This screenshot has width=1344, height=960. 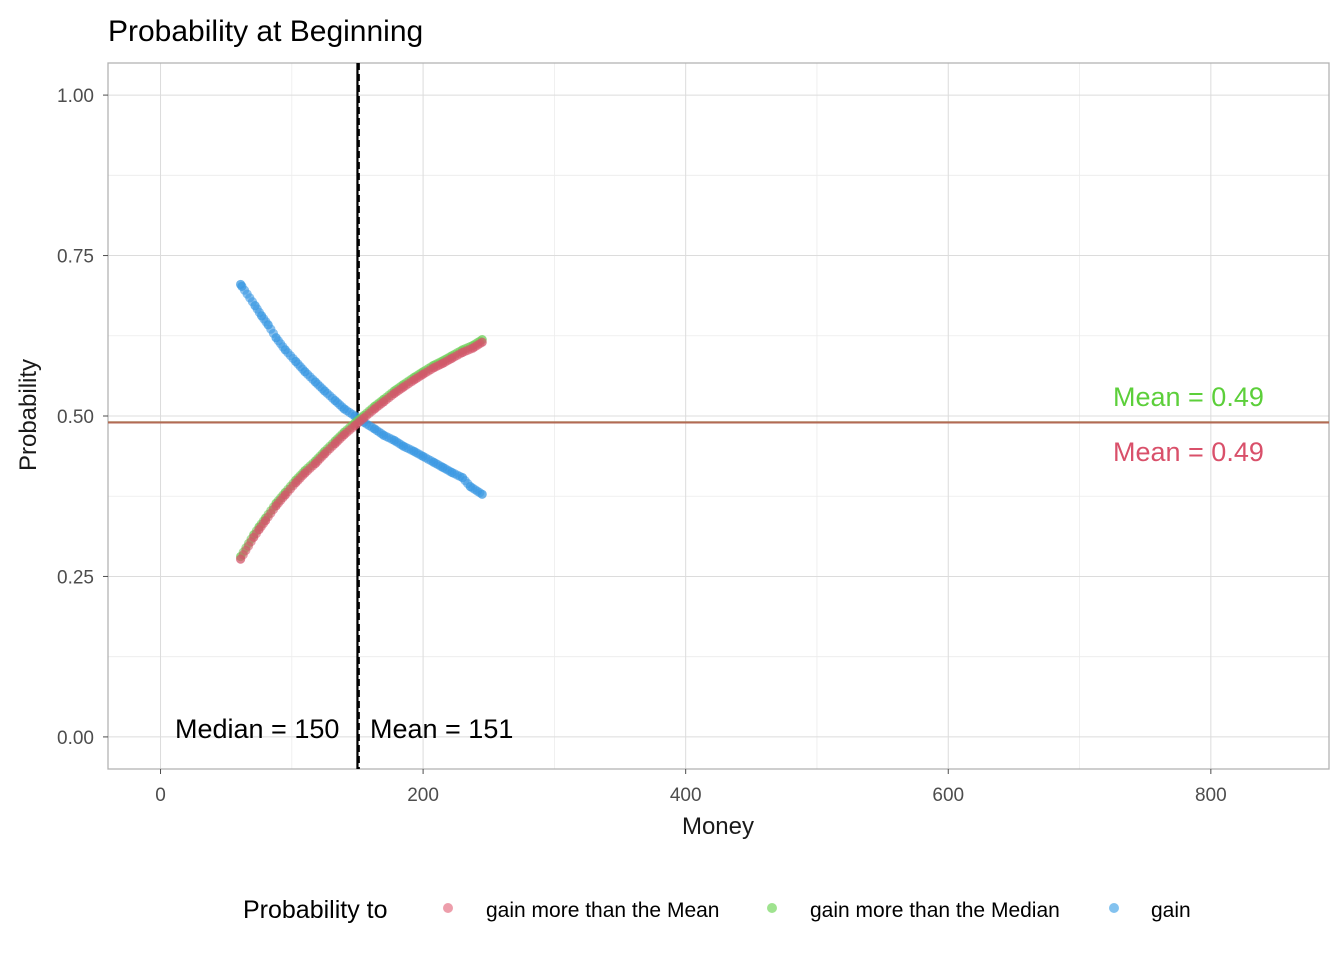 What do you see at coordinates (1211, 795) in the screenshot?
I see `x-tick-label: 800` at bounding box center [1211, 795].